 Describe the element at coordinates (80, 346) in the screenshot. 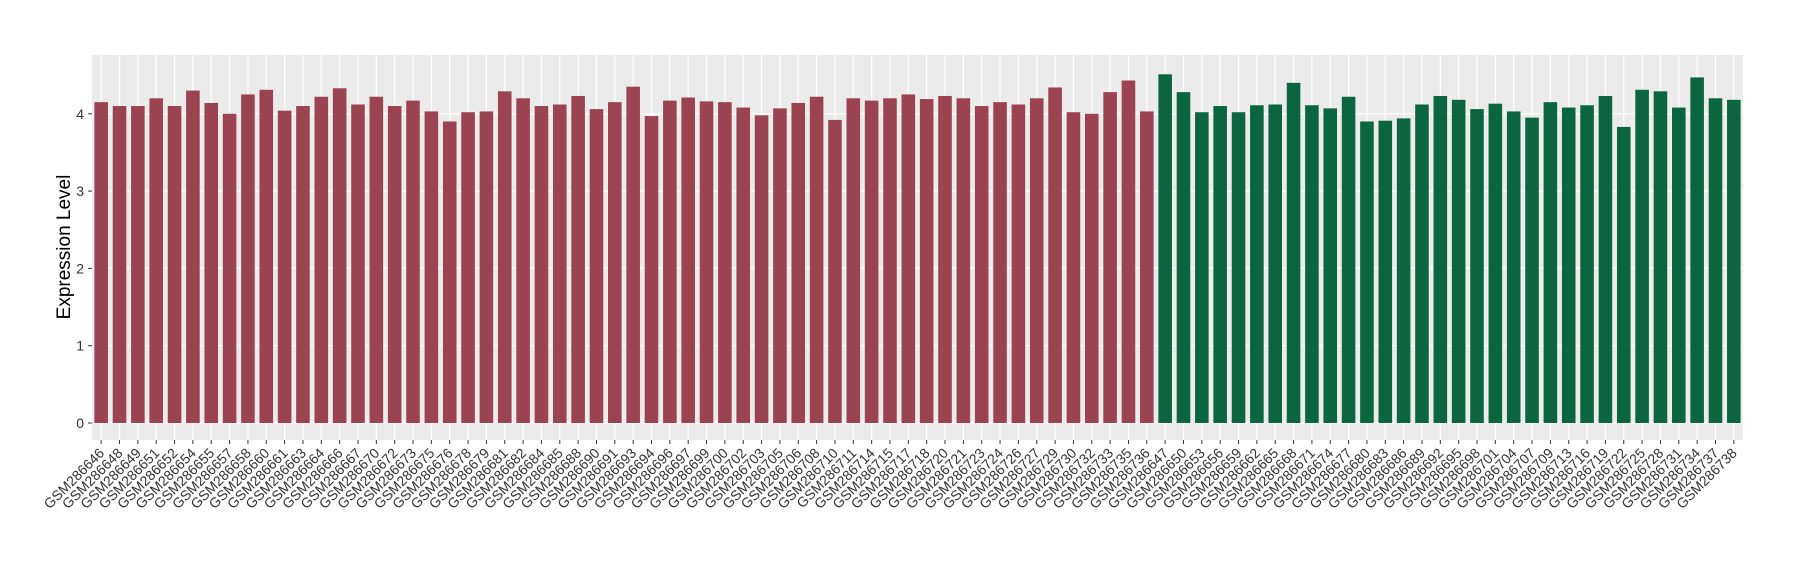

I see `y-tick-label: 1` at that location.